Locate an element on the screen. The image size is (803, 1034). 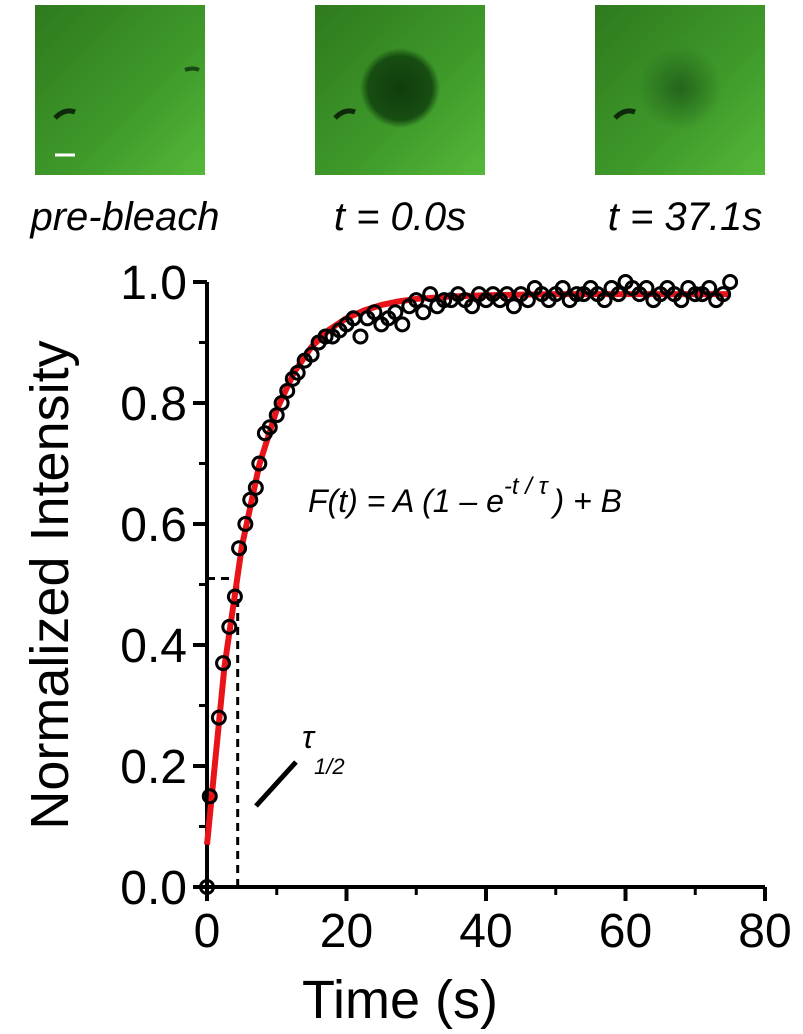
half-time-symbol: τ is located at coordinates (309, 737).